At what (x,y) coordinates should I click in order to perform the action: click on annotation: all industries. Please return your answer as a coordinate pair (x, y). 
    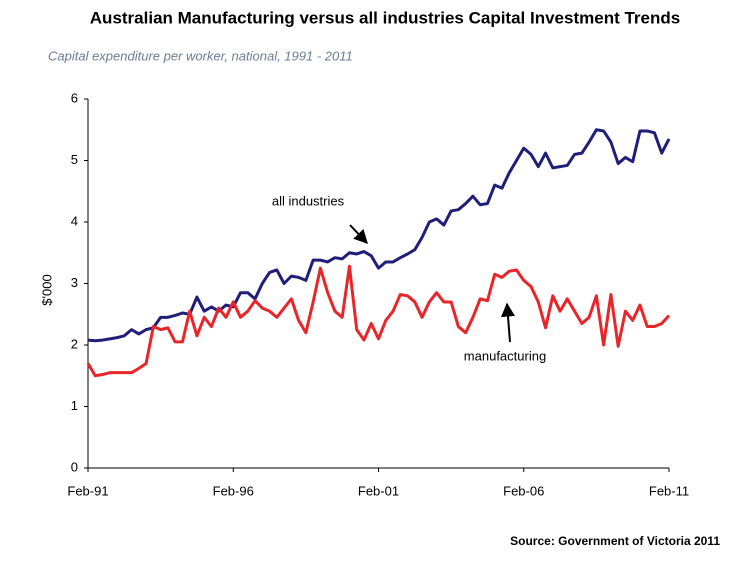
    Looking at the image, I should click on (308, 200).